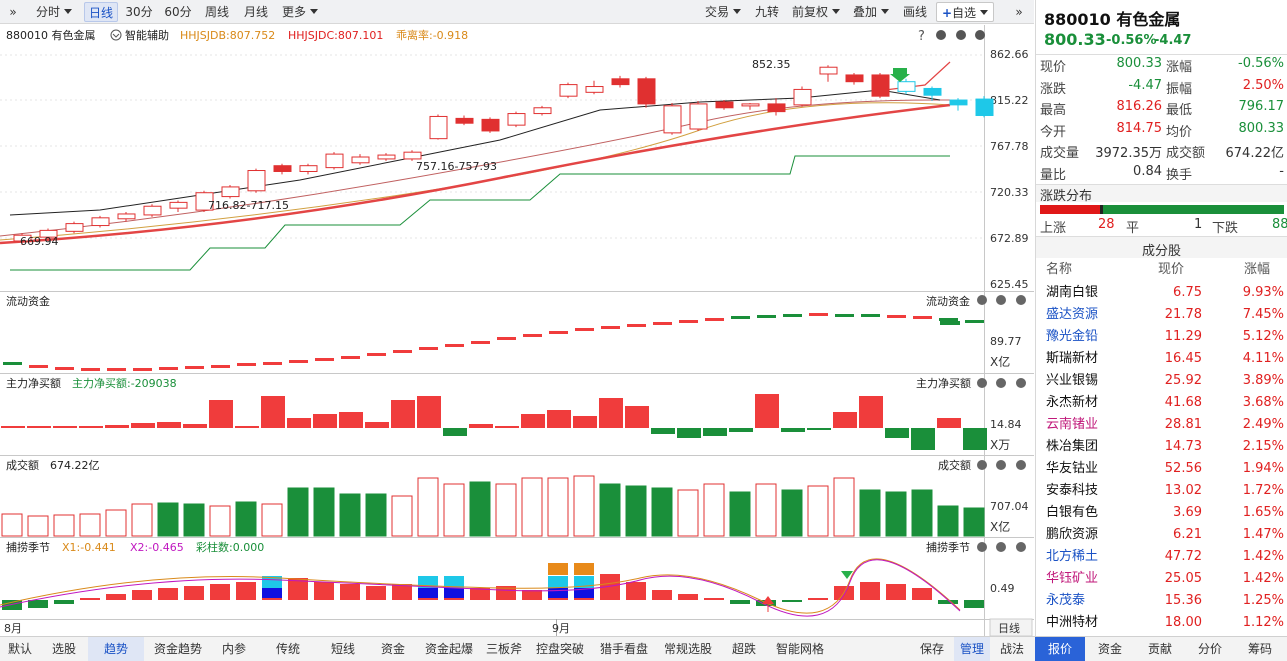 The height and width of the screenshot is (661, 1287). What do you see at coordinates (116, 649) in the screenshot?
I see `bottom-tab: 趋势` at bounding box center [116, 649].